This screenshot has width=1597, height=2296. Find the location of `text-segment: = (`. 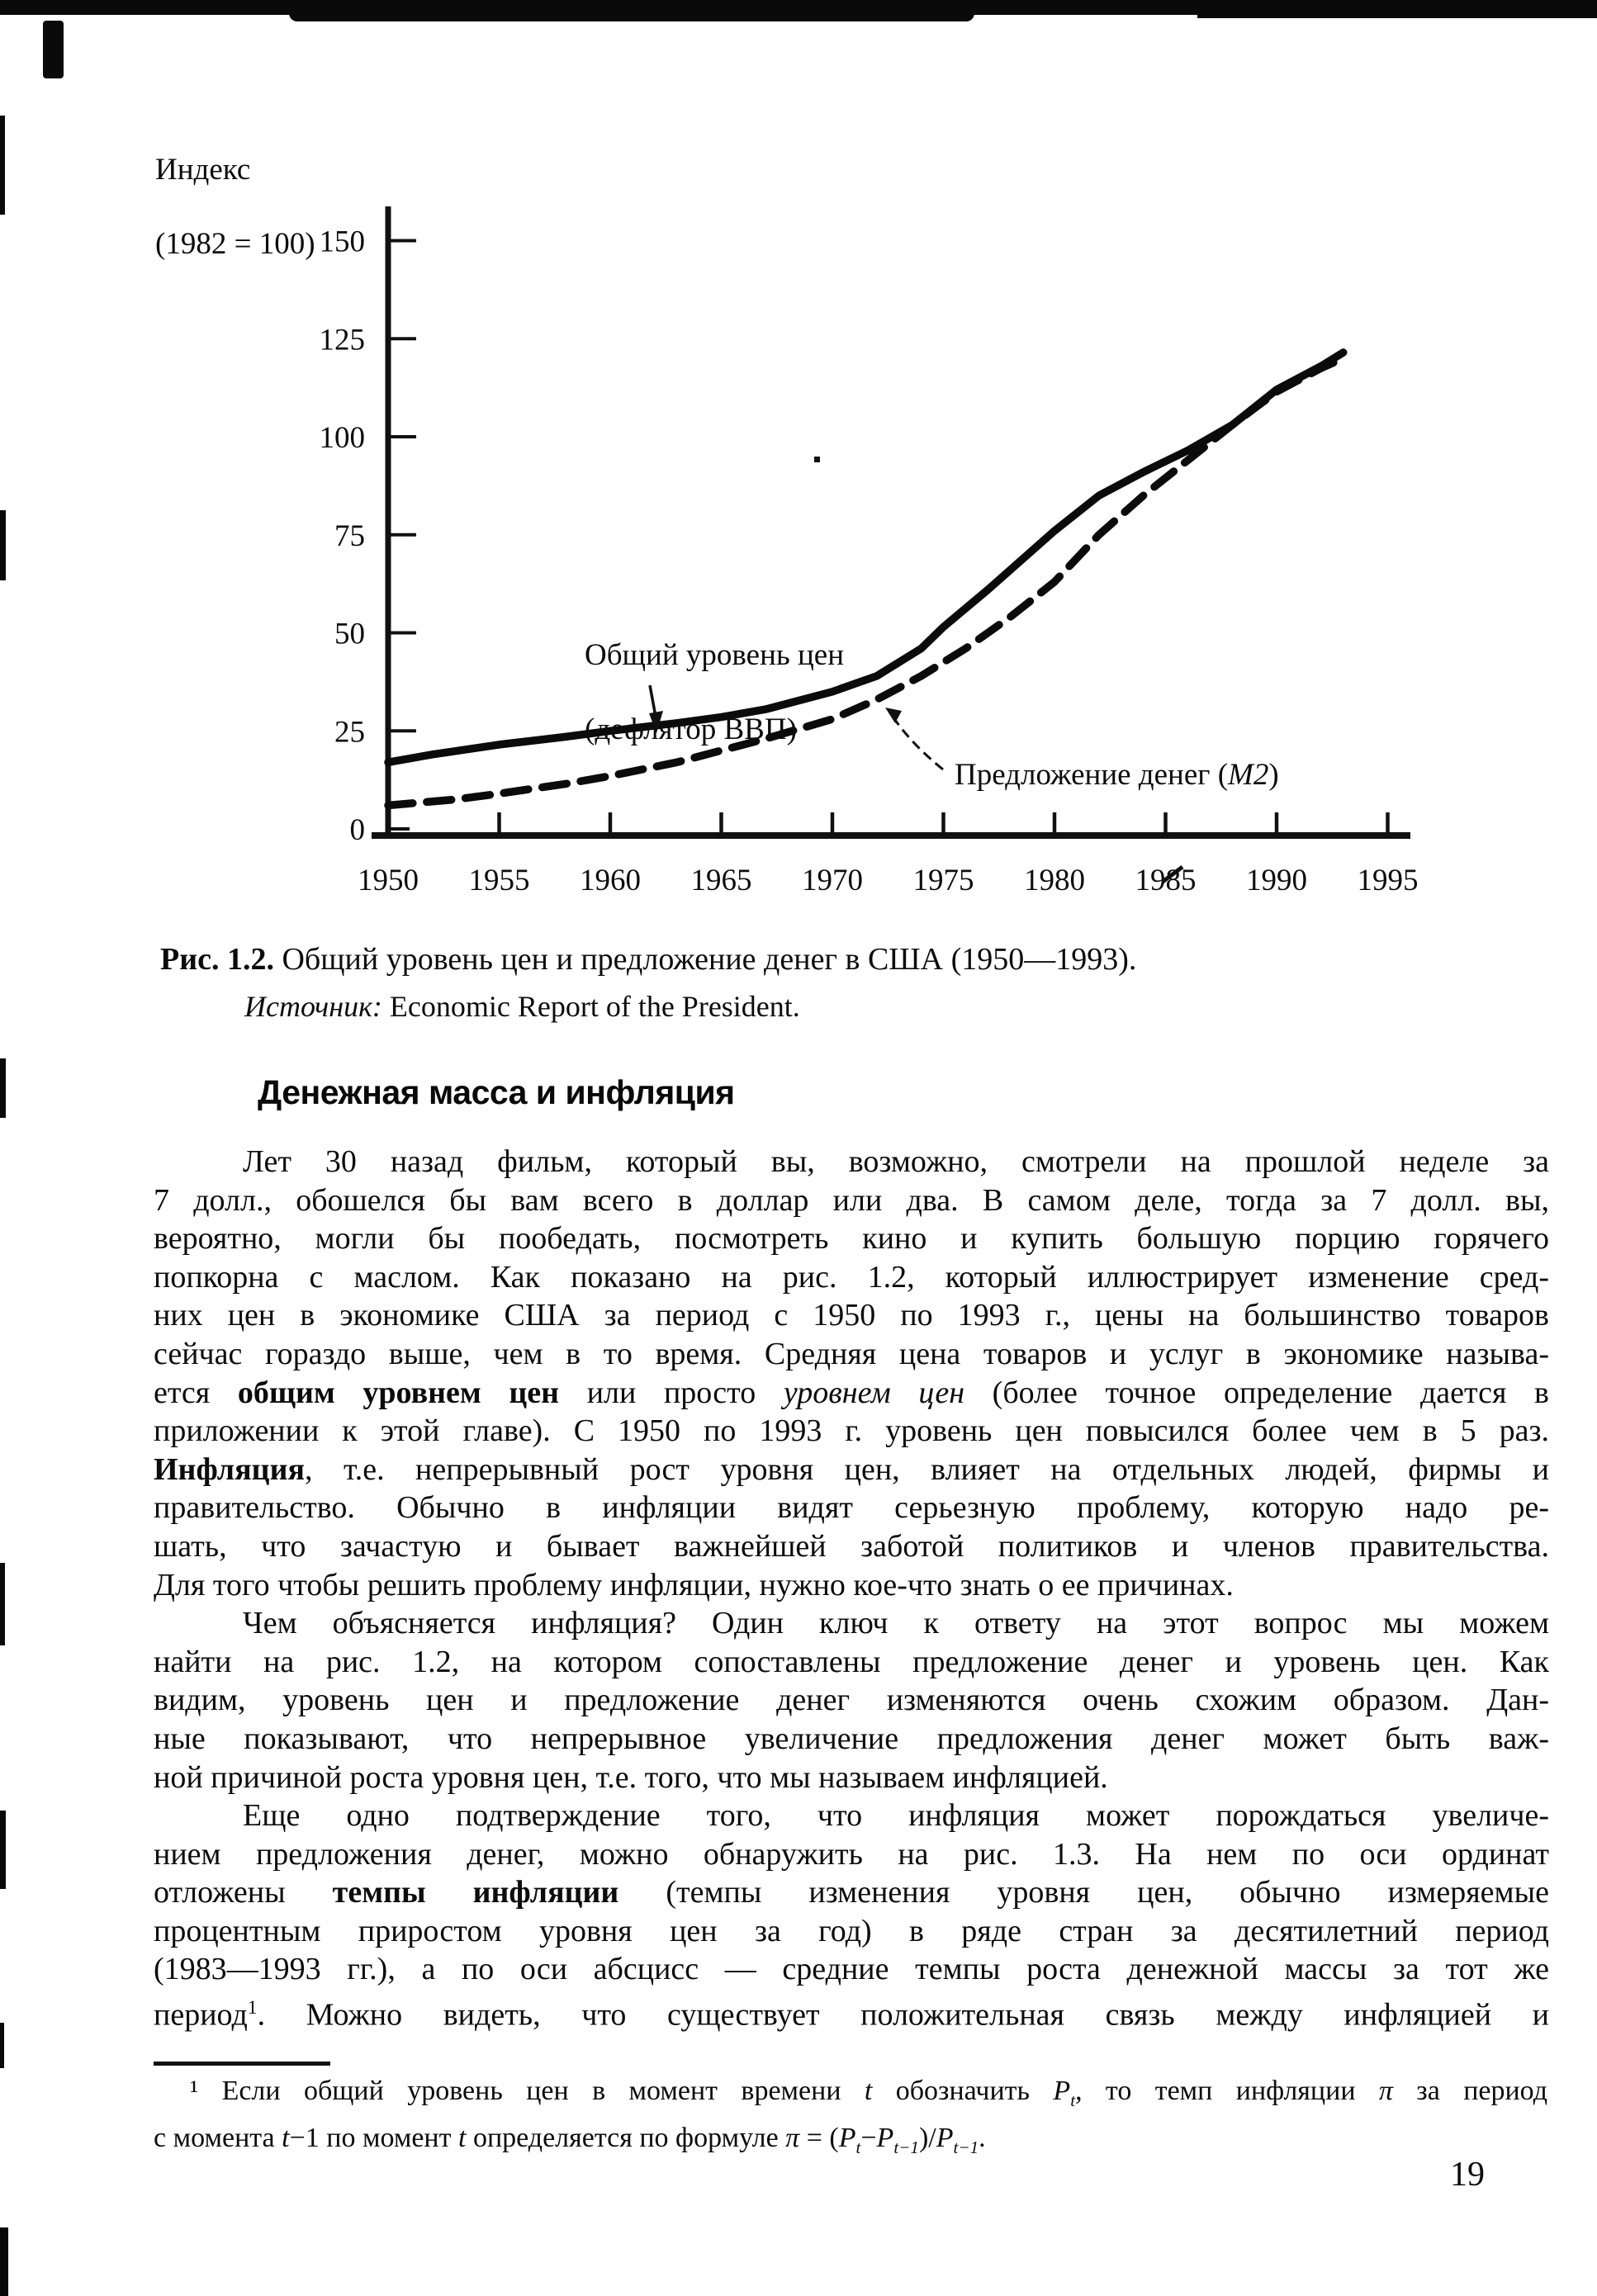

text-segment: = ( is located at coordinates (819, 2137).